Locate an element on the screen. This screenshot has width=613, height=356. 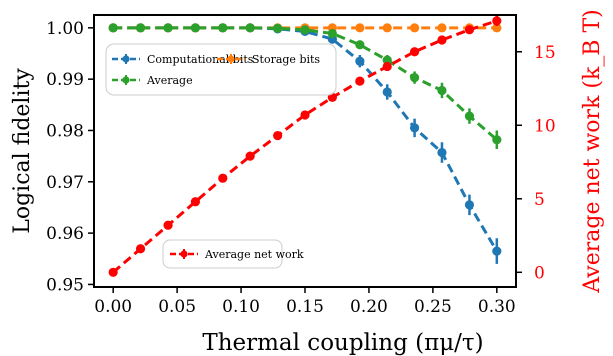
x-tick-label: 0.00 is located at coordinates (113, 307).